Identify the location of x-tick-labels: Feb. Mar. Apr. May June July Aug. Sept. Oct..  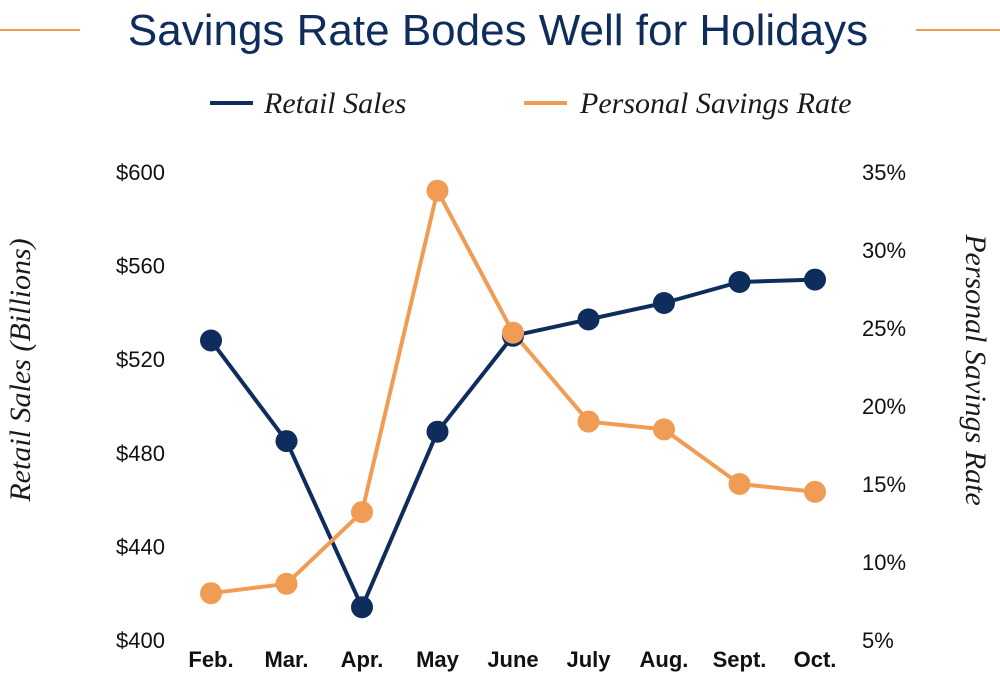
(512, 659).